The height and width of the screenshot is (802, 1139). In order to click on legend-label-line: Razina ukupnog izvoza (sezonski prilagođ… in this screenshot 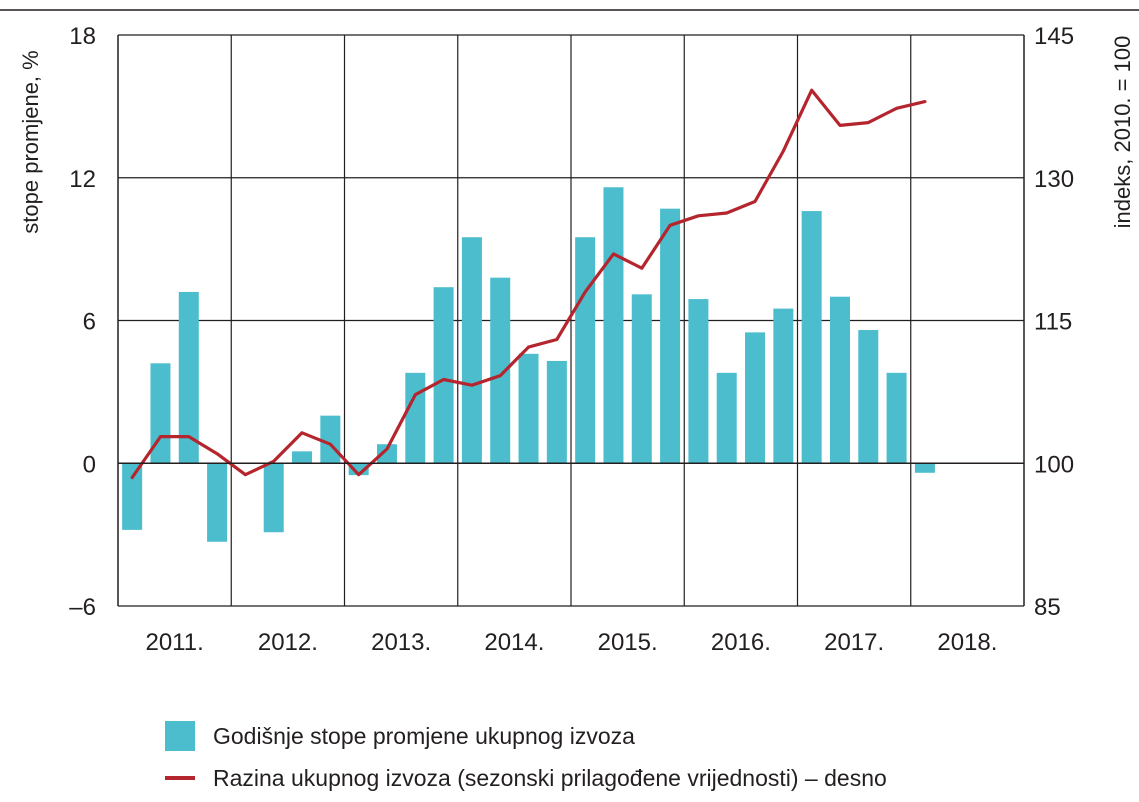, I will do `click(550, 777)`.